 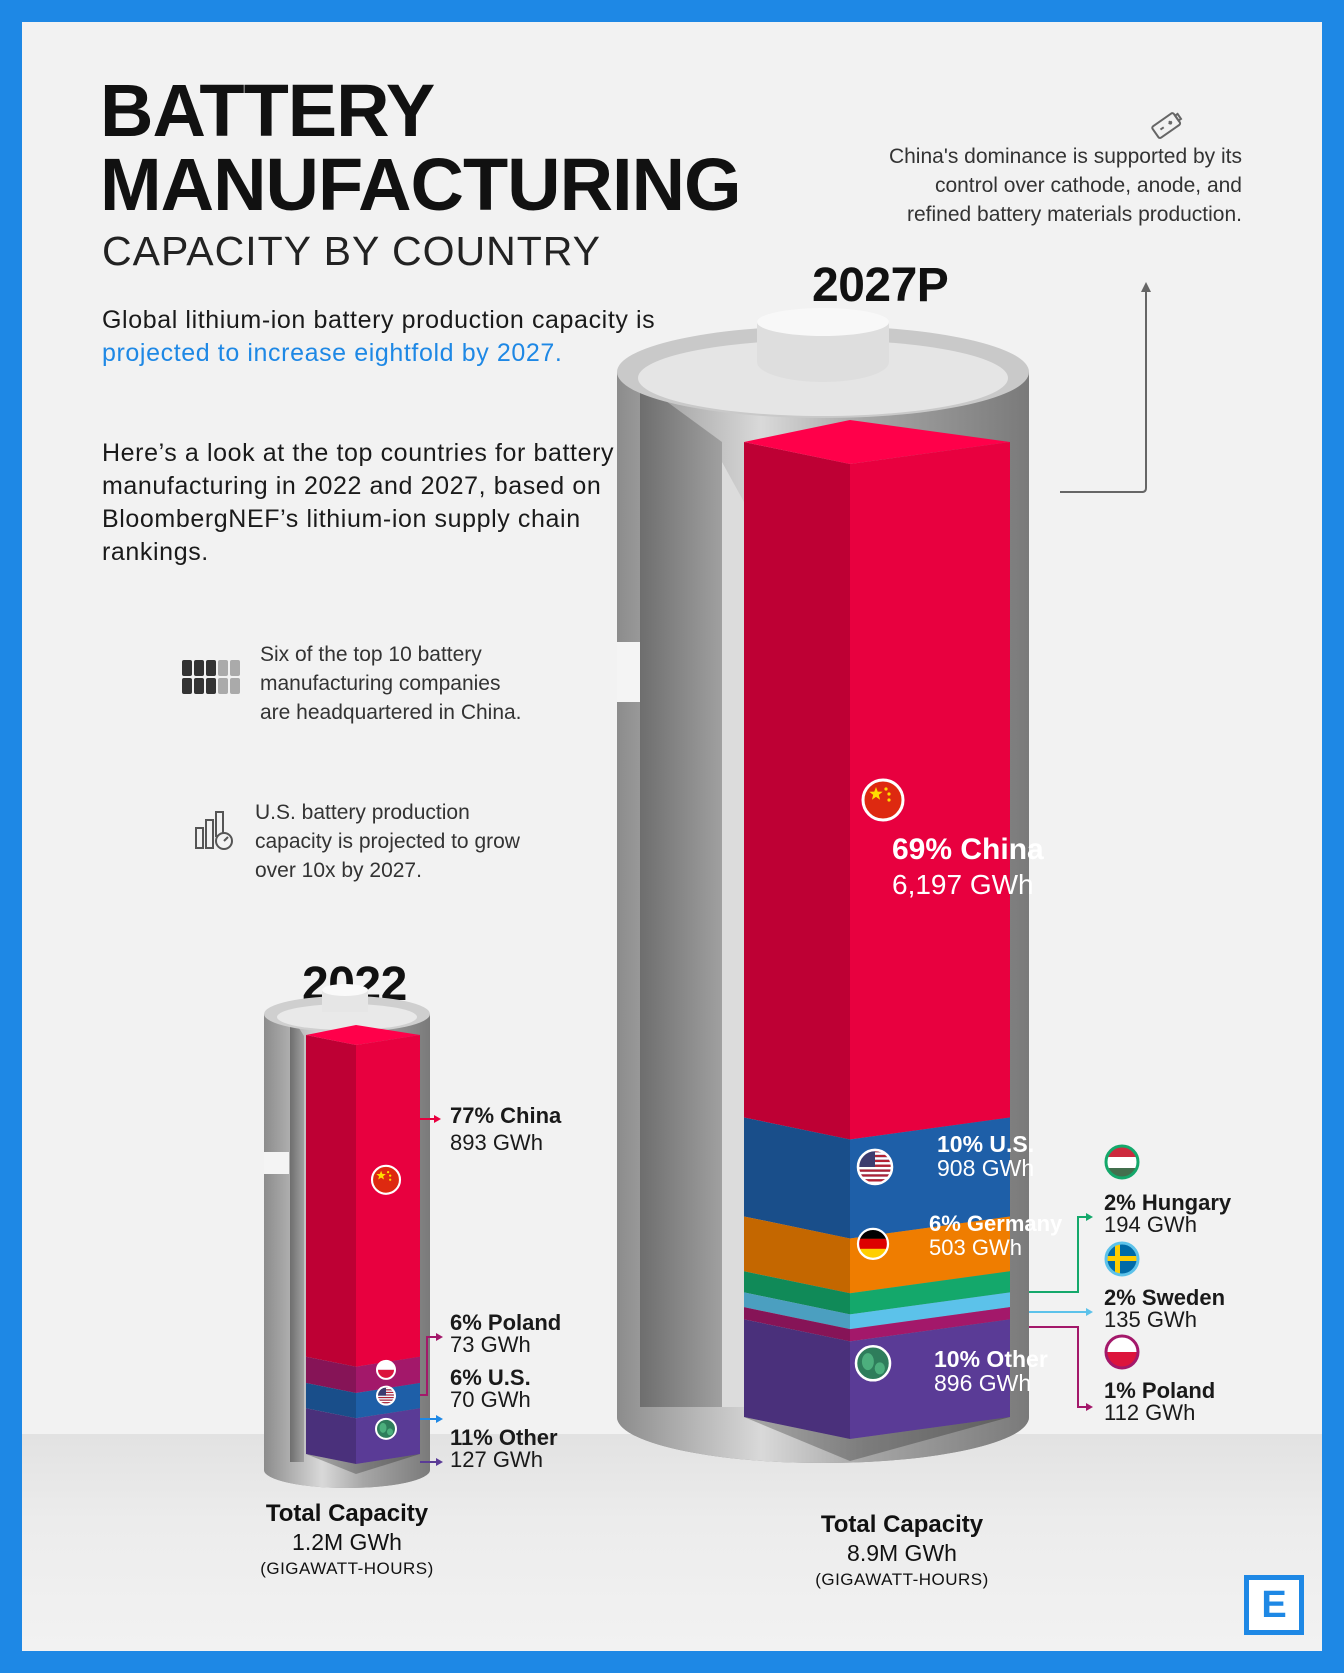 I want to click on label-2027-other-value: 896 GWh, so click(x=983, y=1383).